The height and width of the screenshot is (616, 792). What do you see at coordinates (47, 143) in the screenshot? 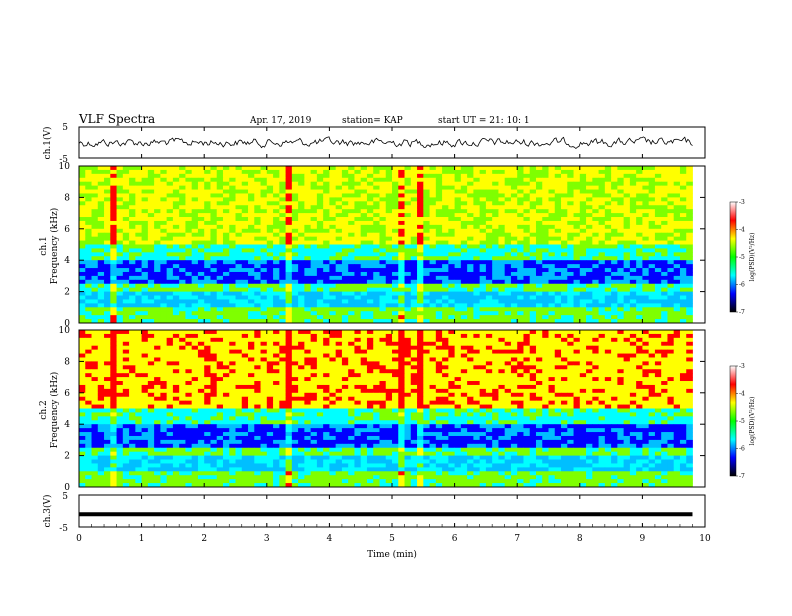
I see `ch1-wave-ylabel: ch.1(V)` at bounding box center [47, 143].